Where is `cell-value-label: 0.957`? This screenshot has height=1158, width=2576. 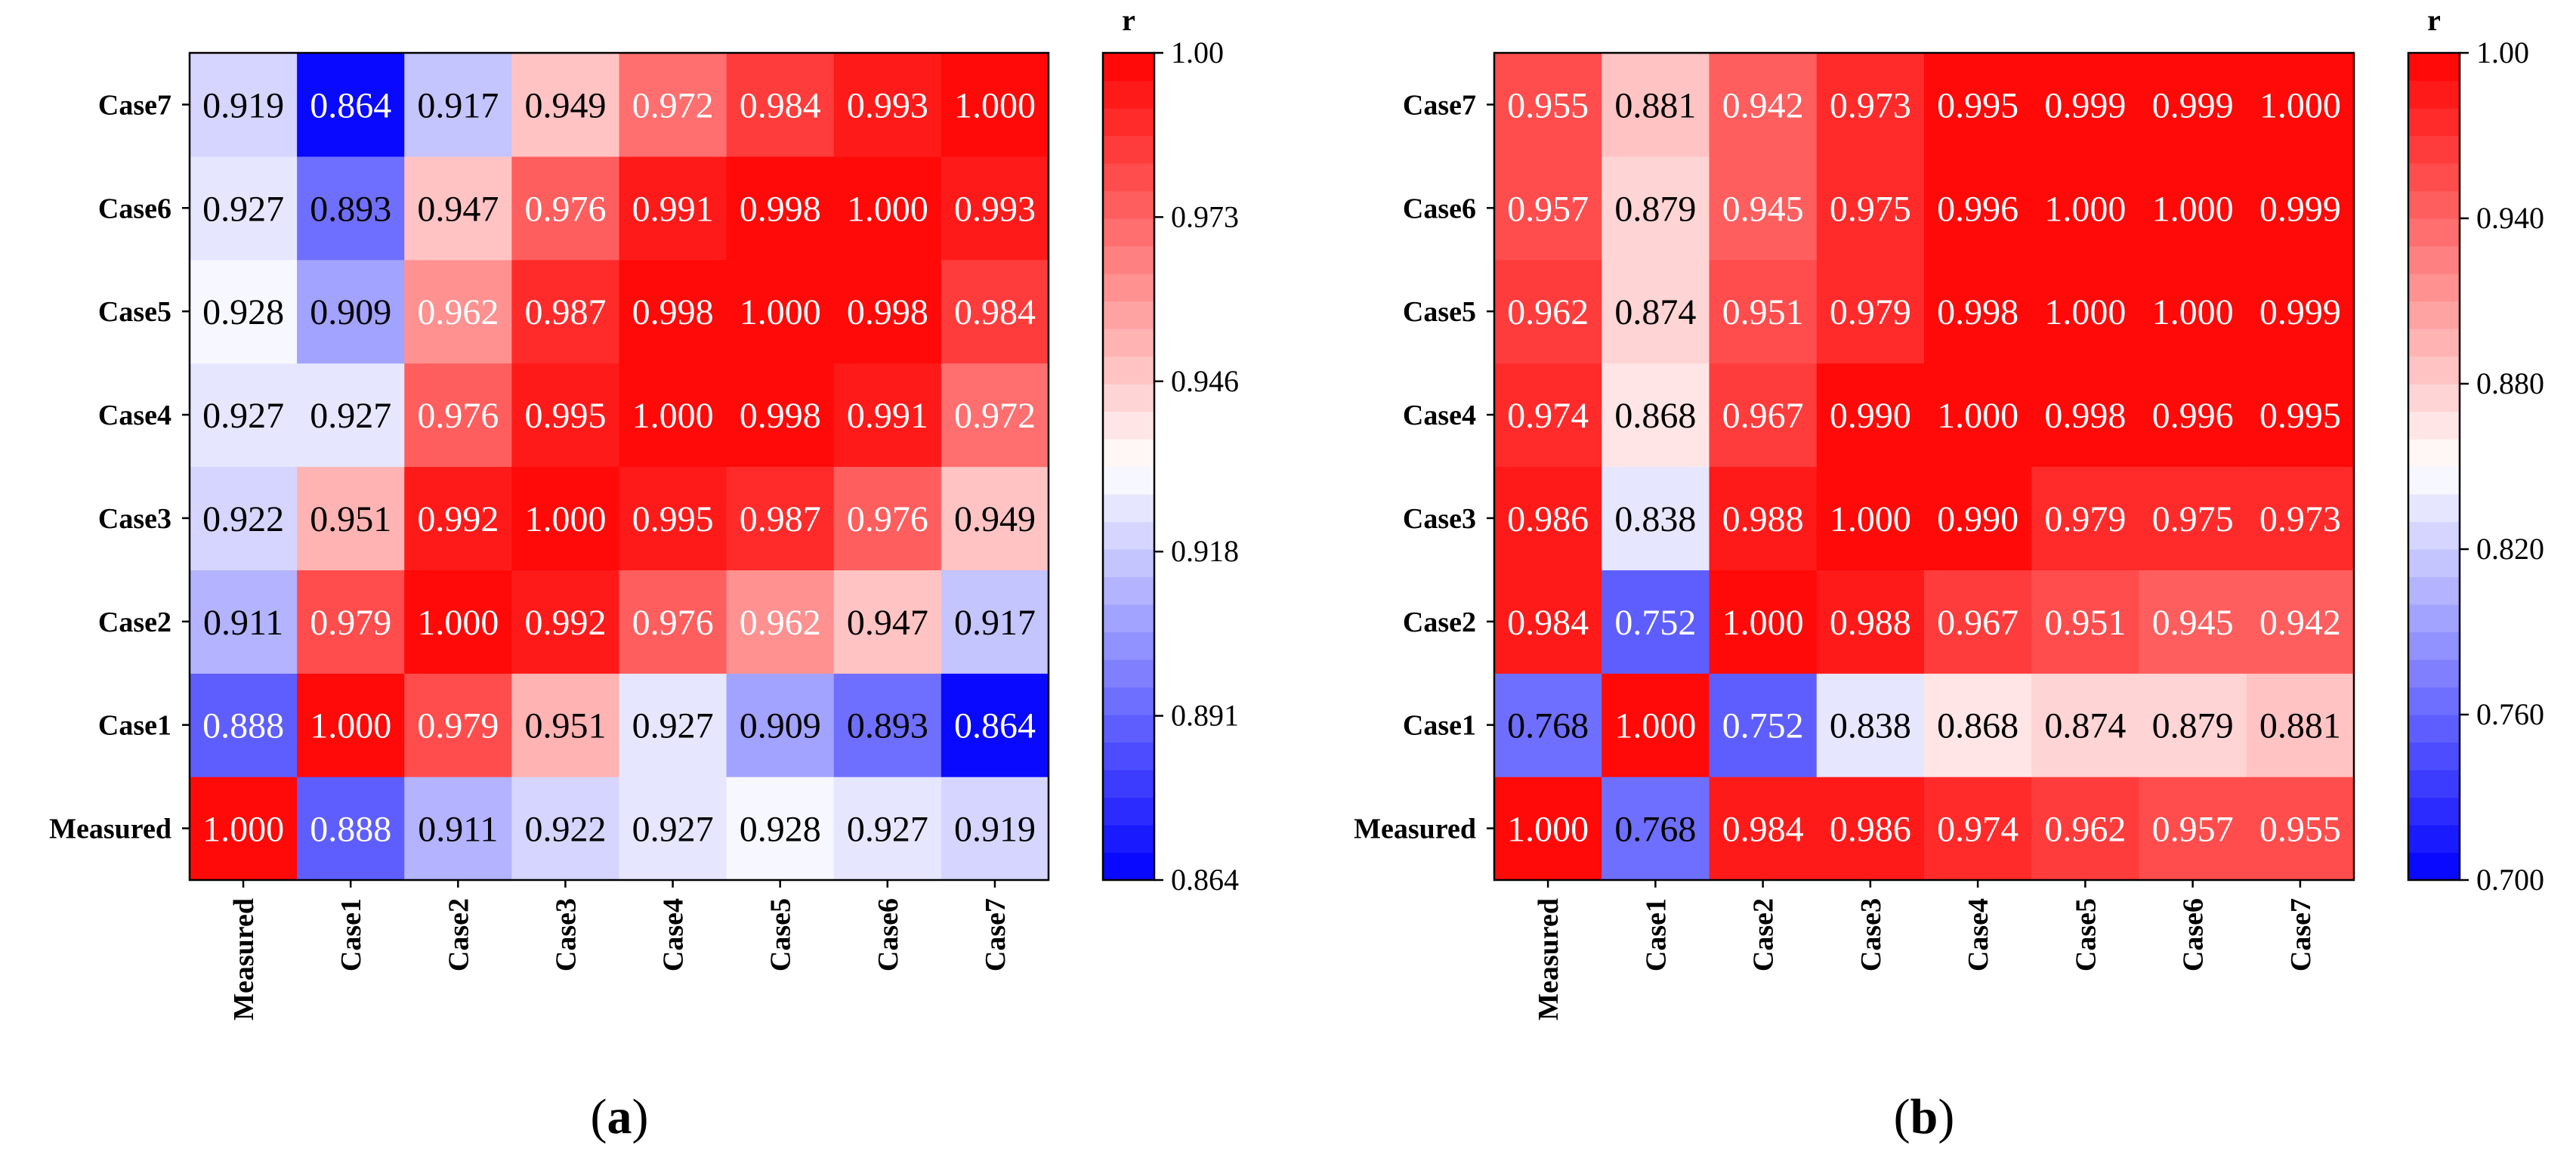 cell-value-label: 0.957 is located at coordinates (2193, 830).